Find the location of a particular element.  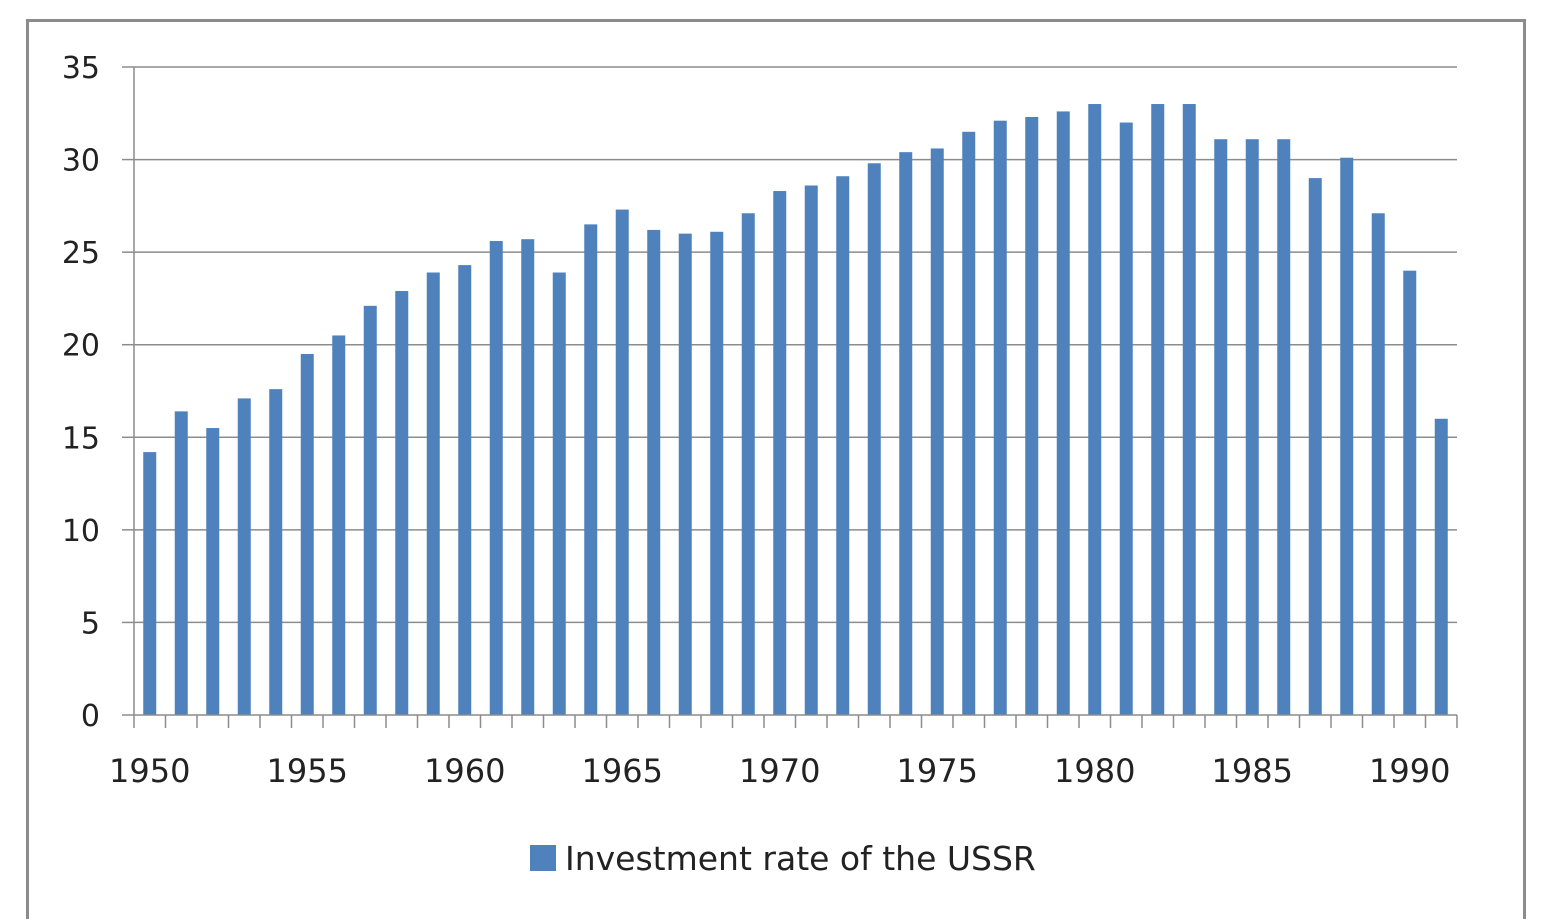

bar-1963 is located at coordinates (559, 493).